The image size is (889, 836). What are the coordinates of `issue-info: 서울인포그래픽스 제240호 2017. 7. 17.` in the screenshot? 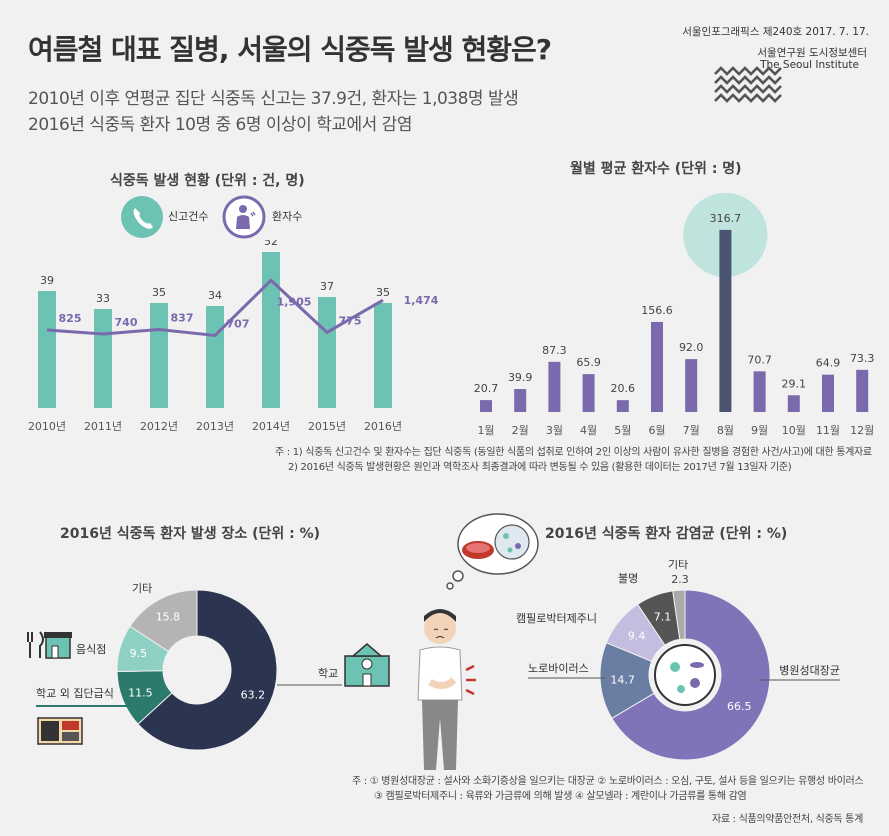 It's located at (775, 32).